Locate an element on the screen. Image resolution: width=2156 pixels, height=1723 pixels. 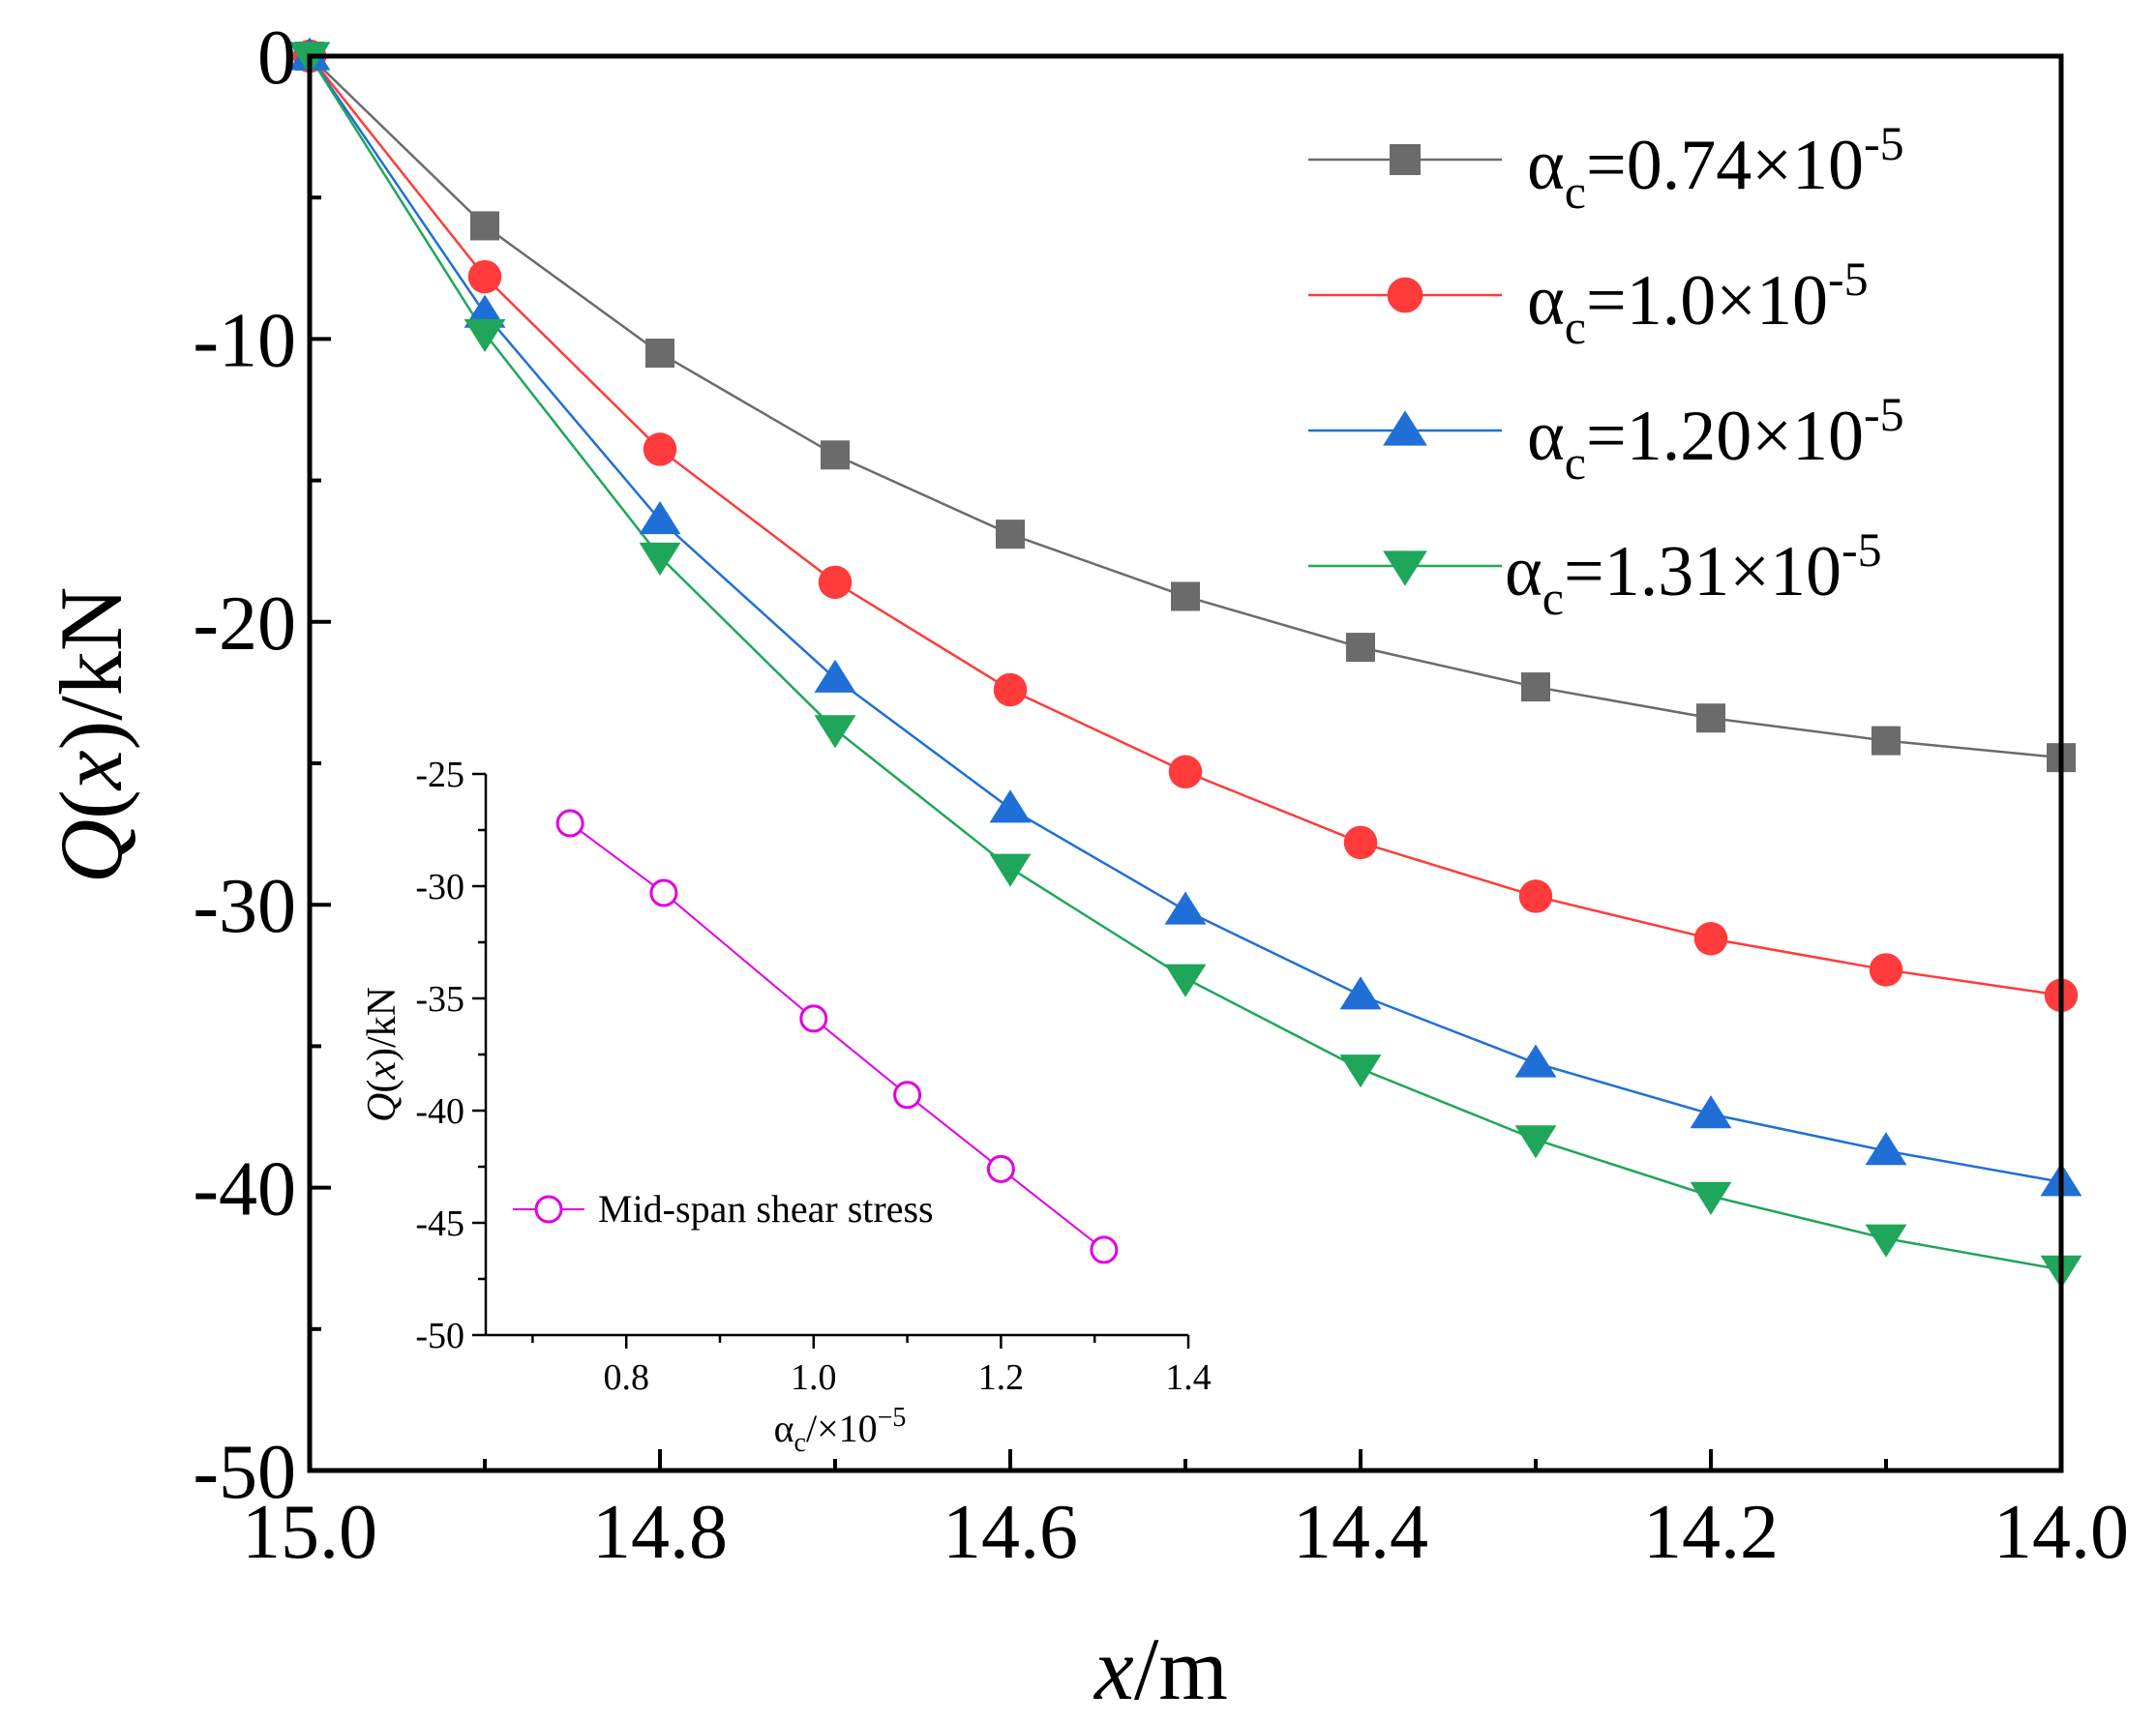
inset-legend: Mid-span shear stress is located at coordinates (723, 1209).